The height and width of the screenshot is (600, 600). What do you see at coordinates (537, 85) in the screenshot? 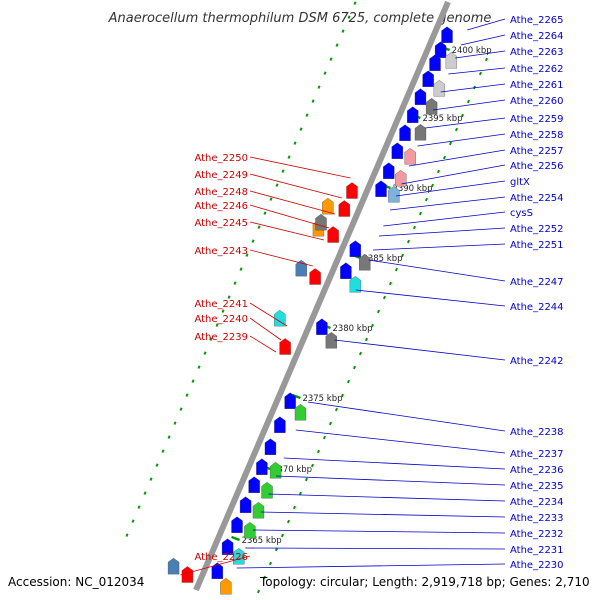
I see `gene-label-right: Athe_2261` at bounding box center [537, 85].